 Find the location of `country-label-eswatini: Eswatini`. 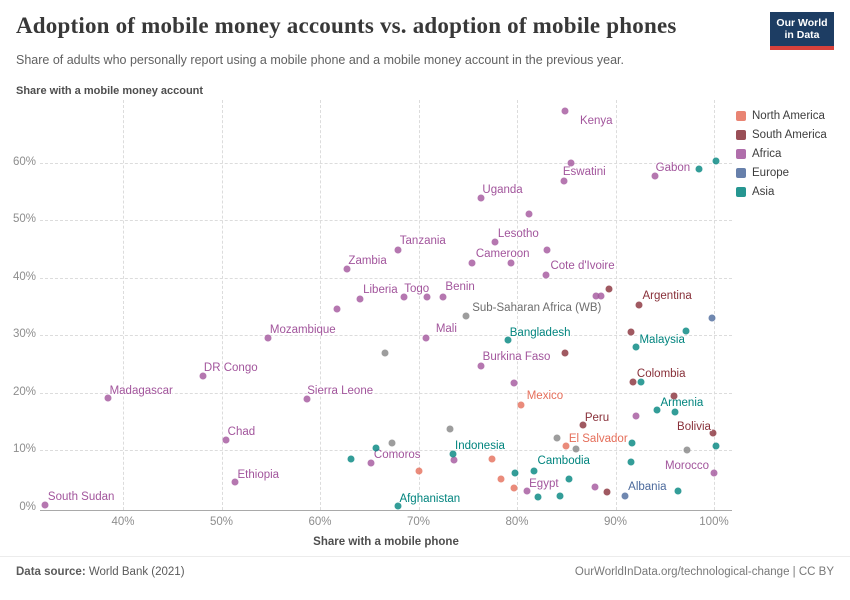

country-label-eswatini: Eswatini is located at coordinates (584, 171).